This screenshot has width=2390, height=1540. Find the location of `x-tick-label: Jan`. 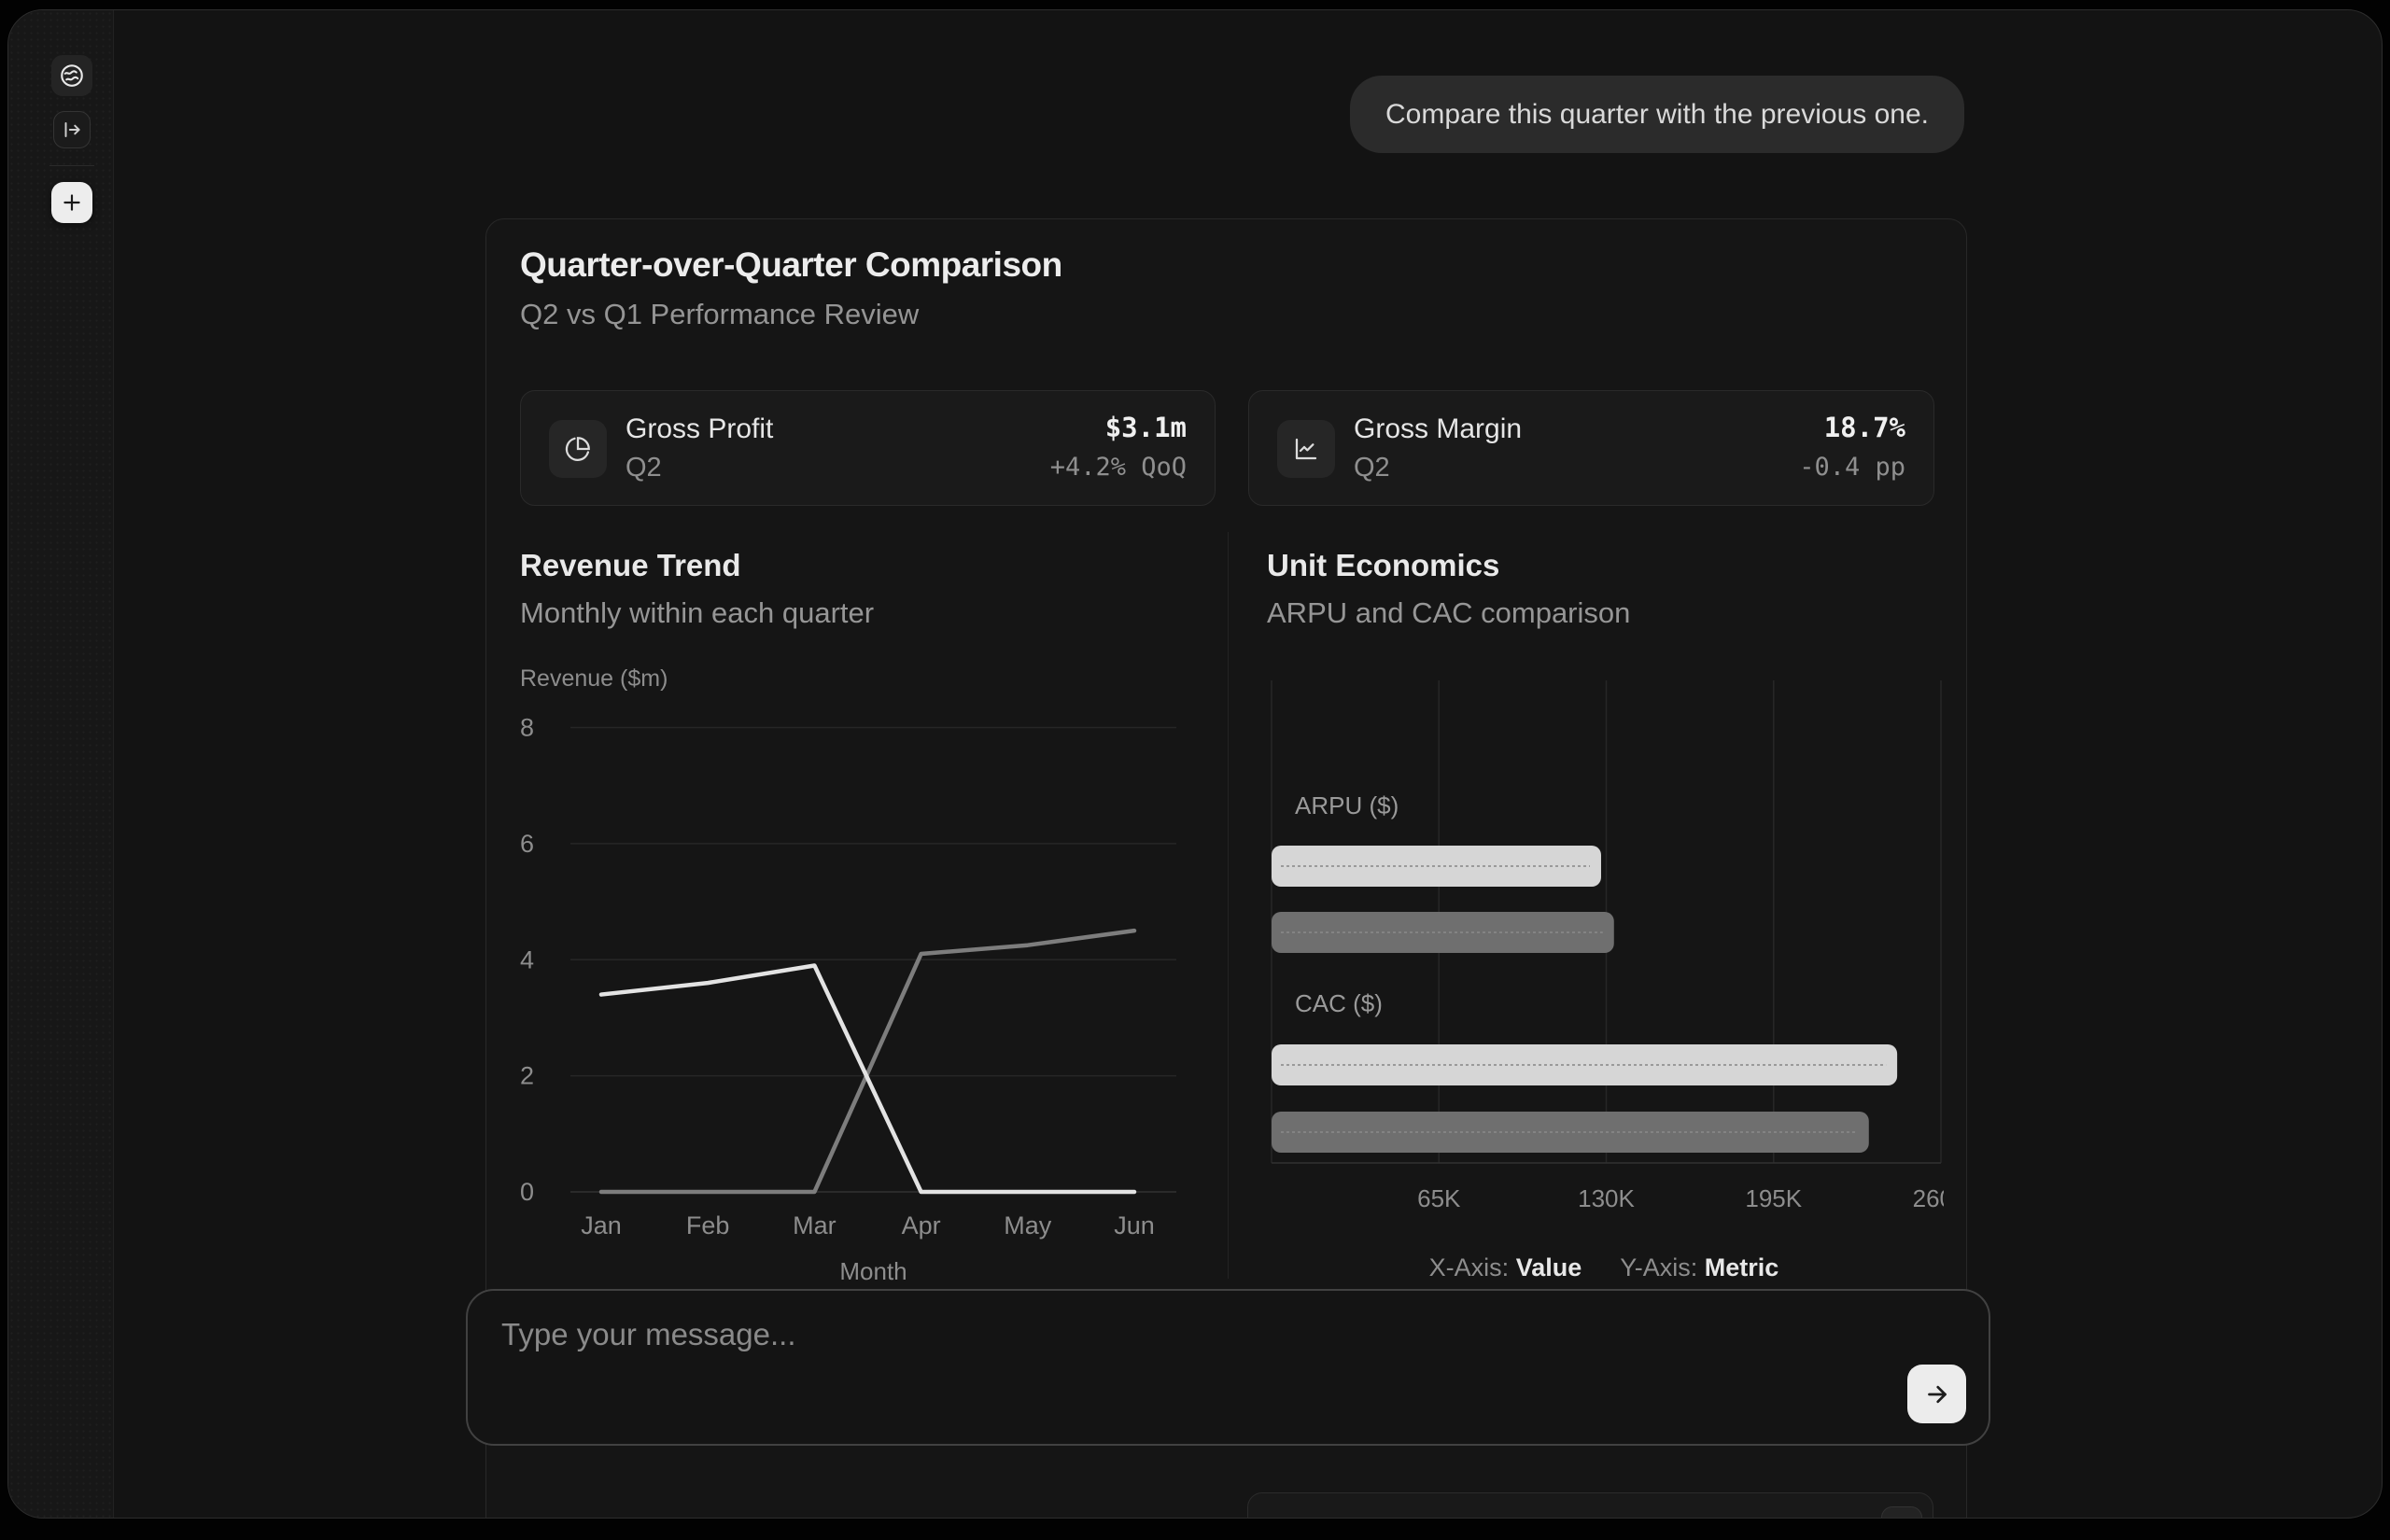

x-tick-label: Jan is located at coordinates (601, 1225).